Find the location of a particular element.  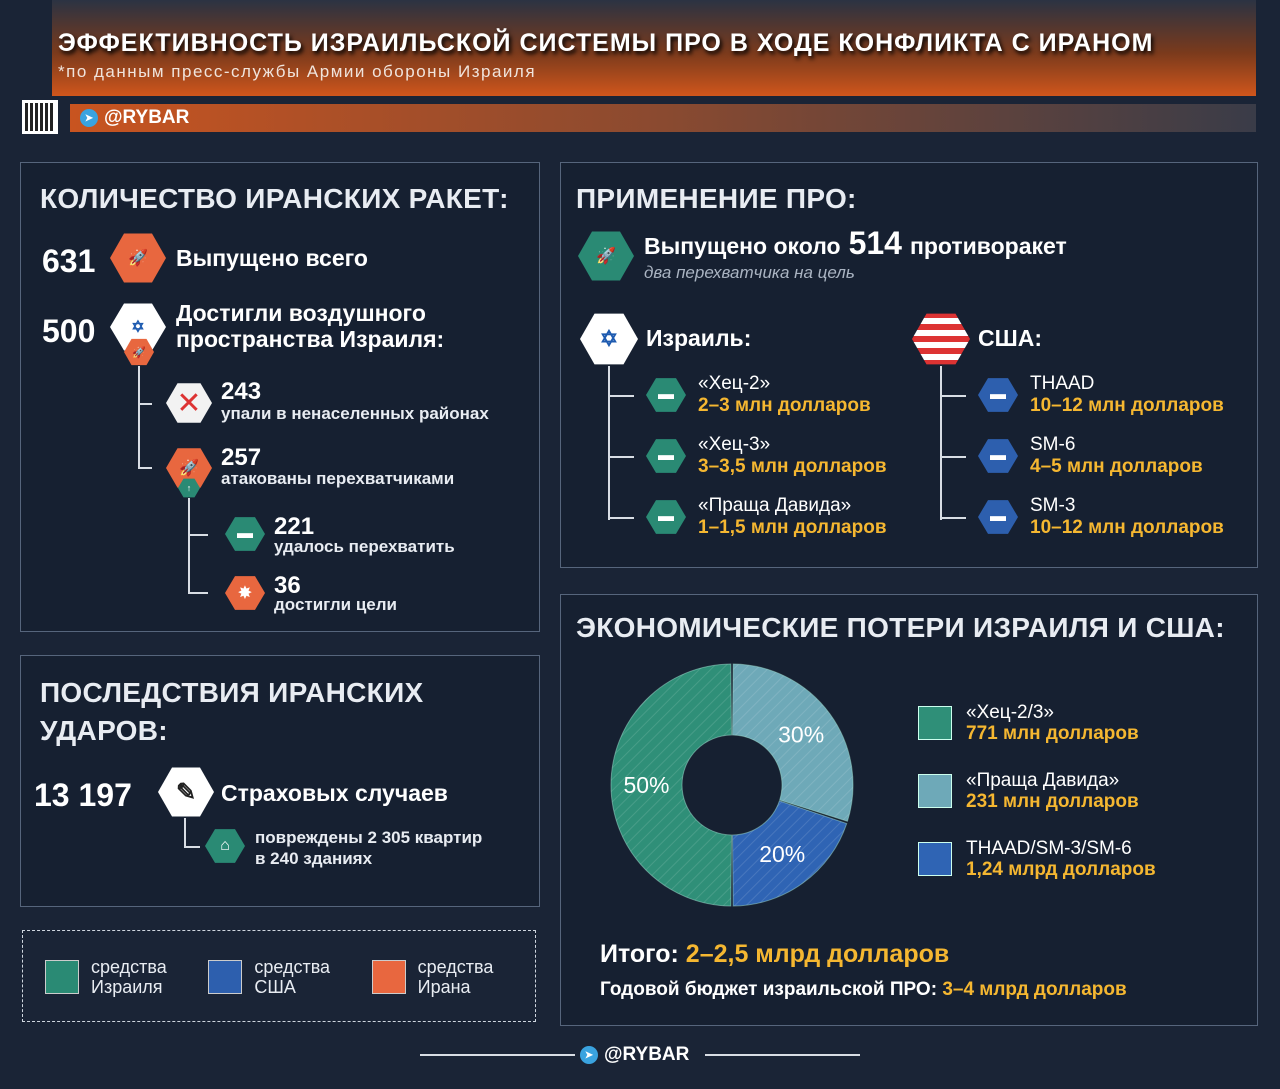

chart-legend-item: «Праща Давида» 231 млн долларов is located at coordinates (1052, 791).